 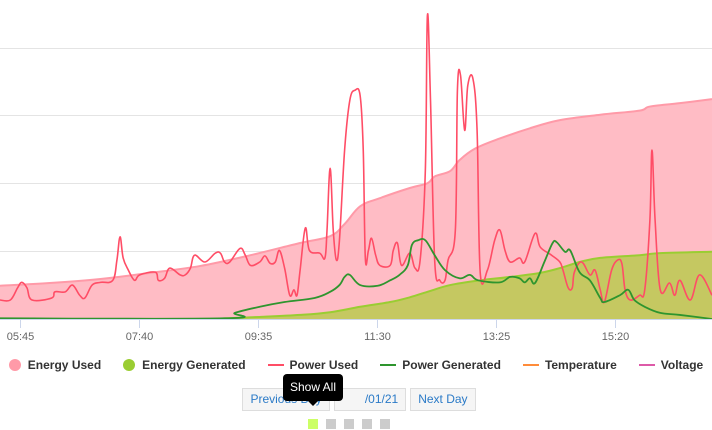 What do you see at coordinates (682, 365) in the screenshot?
I see `legend-label: Voltage` at bounding box center [682, 365].